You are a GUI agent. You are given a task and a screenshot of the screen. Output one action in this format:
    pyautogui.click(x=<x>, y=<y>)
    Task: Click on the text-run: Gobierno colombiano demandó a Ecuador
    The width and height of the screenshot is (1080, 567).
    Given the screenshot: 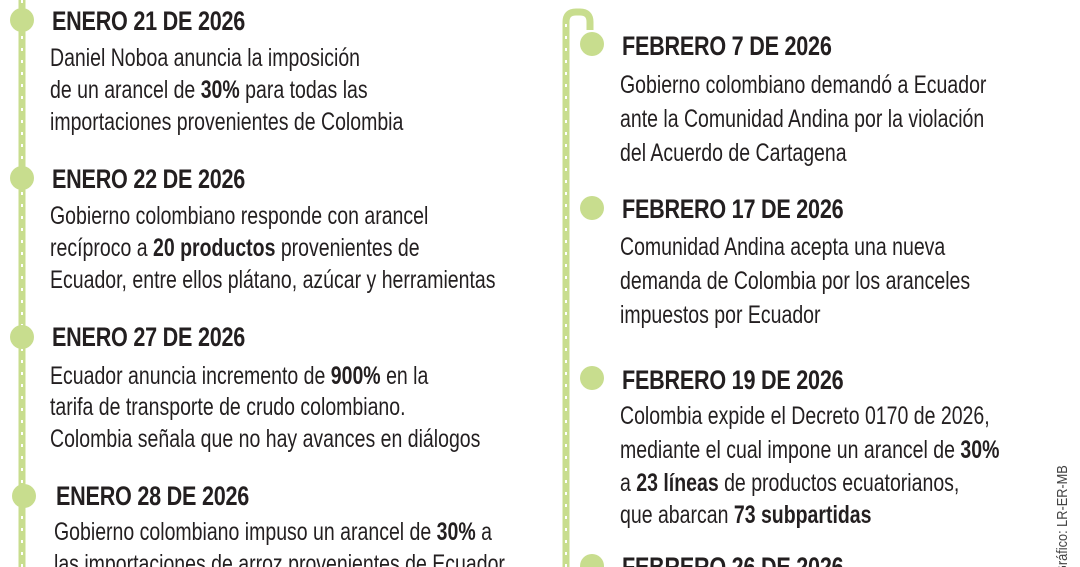 What is the action you would take?
    pyautogui.click(x=803, y=85)
    